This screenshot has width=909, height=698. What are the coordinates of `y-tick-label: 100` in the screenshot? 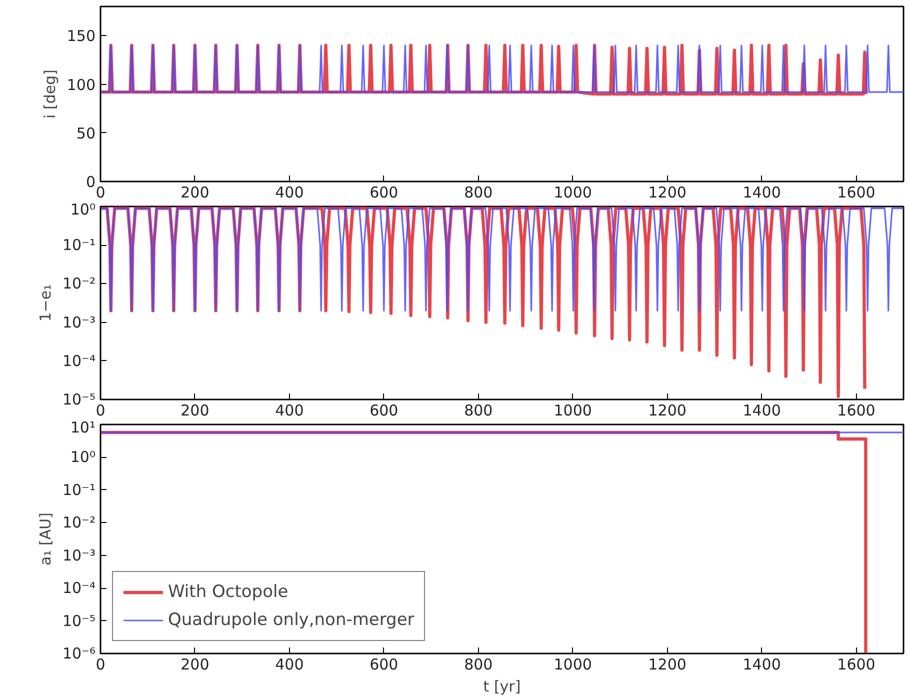 It's located at (81, 85).